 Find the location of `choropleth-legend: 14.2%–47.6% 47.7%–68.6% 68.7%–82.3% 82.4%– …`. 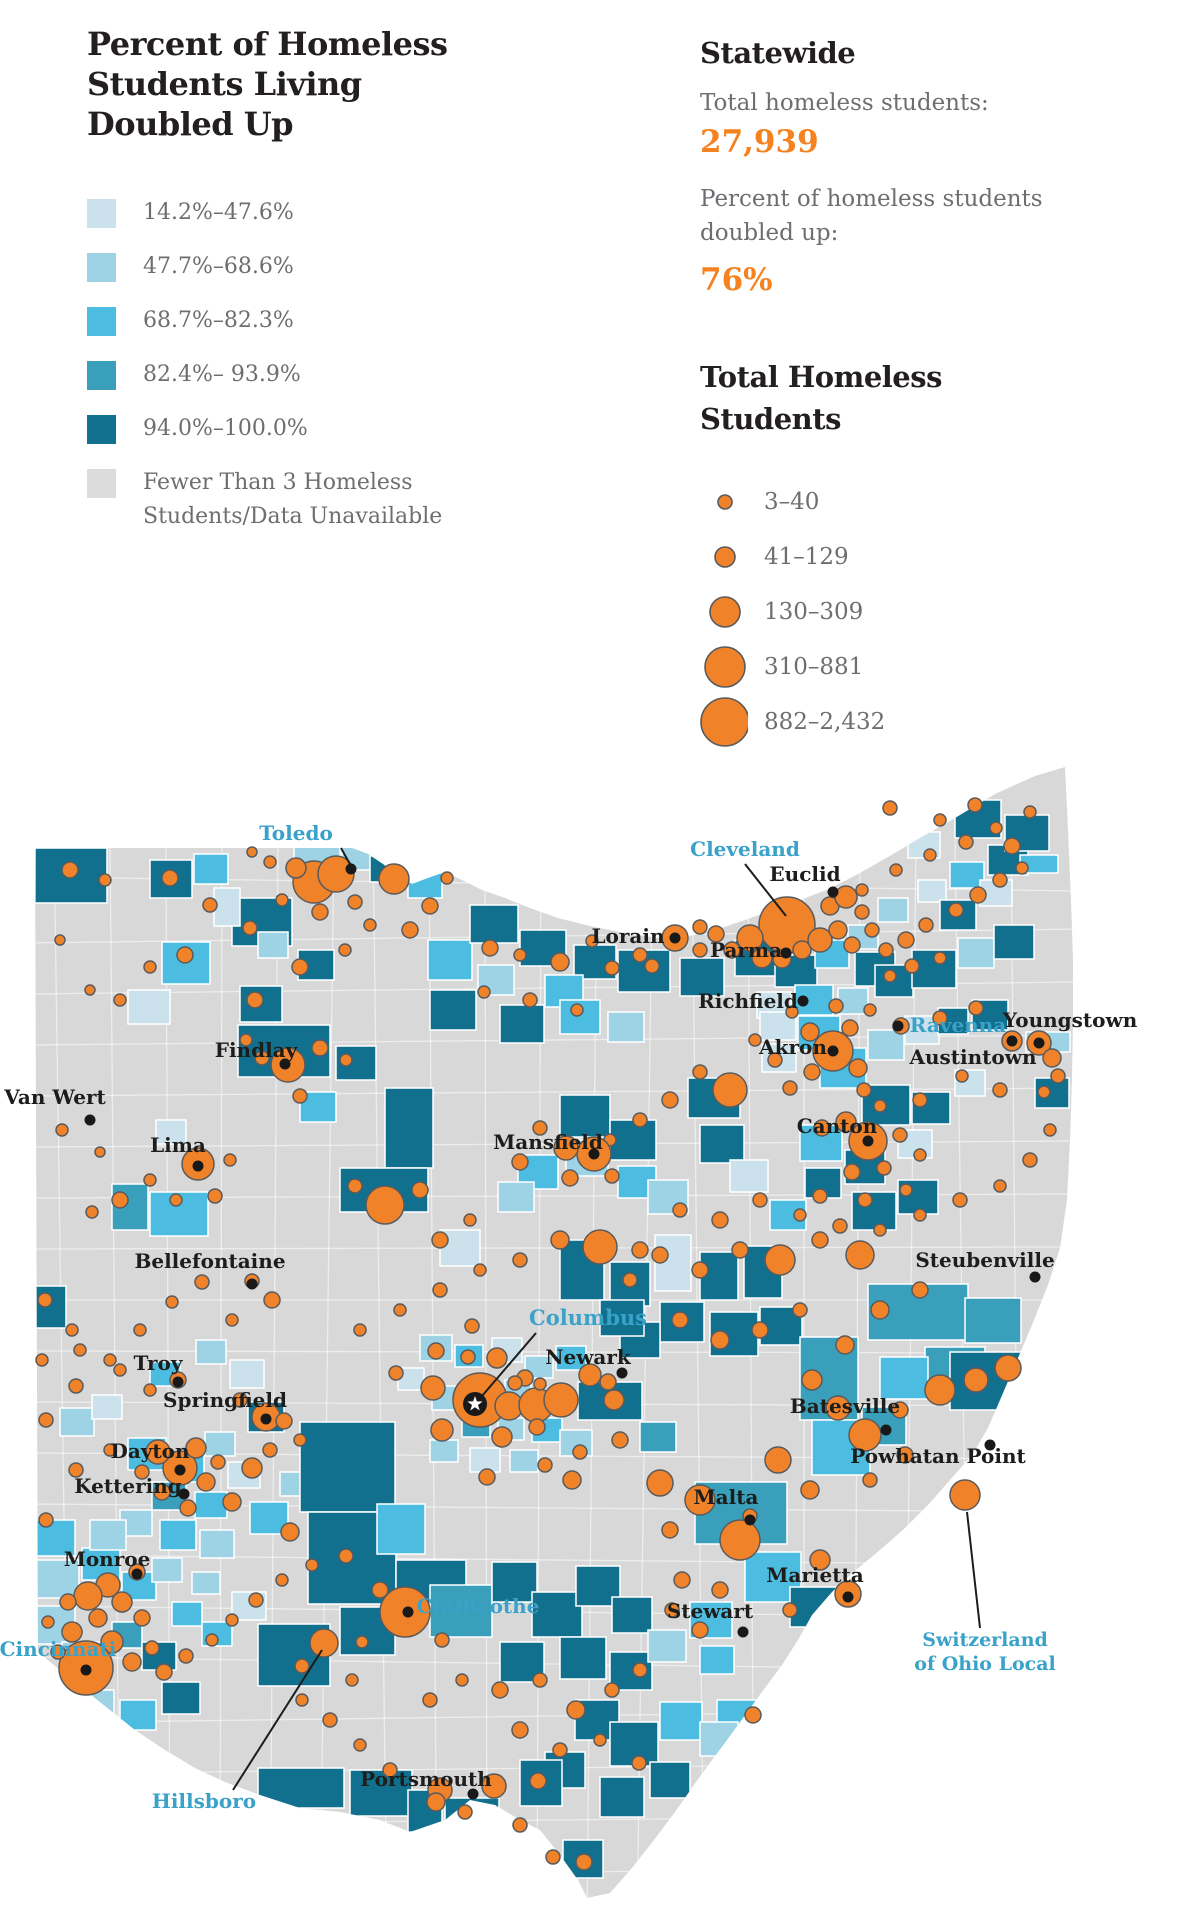

choropleth-legend: 14.2%–47.6% 47.7%–68.6% 68.7%–82.3% 82.4%– … is located at coordinates (317, 364).